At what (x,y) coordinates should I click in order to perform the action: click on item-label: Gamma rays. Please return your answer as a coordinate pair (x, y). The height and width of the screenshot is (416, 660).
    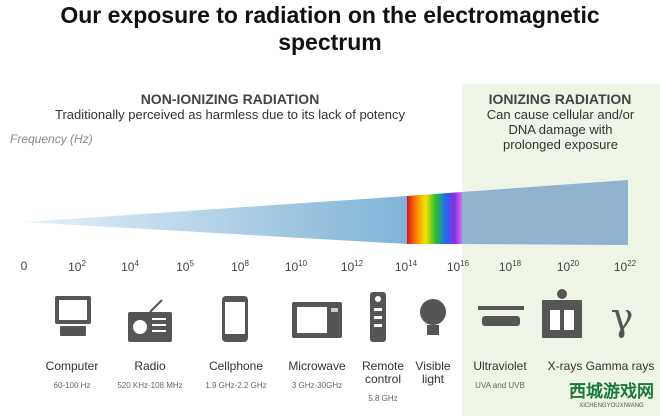
    Looking at the image, I should click on (620, 366).